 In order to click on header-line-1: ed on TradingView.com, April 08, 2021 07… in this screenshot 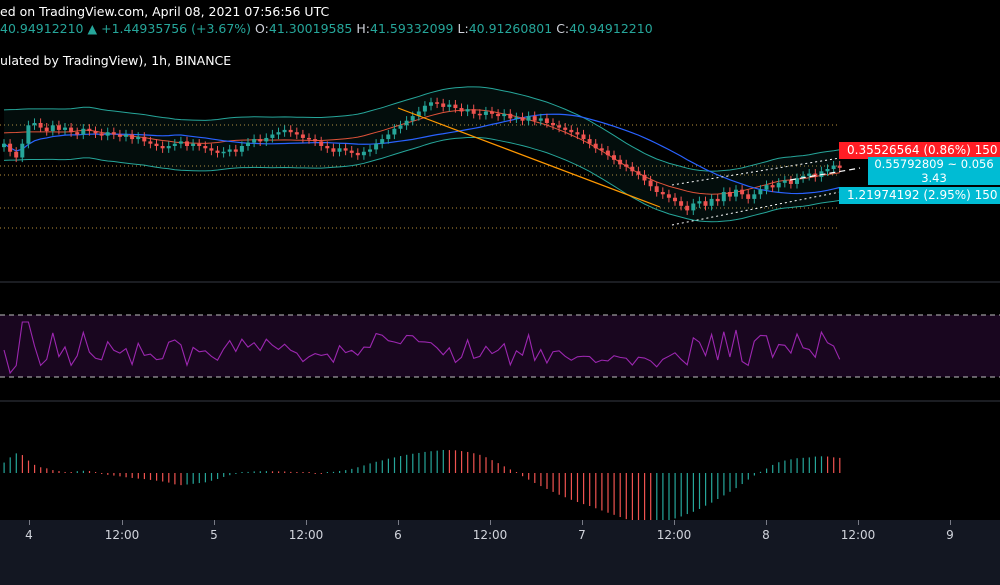, I will do `click(164, 11)`.